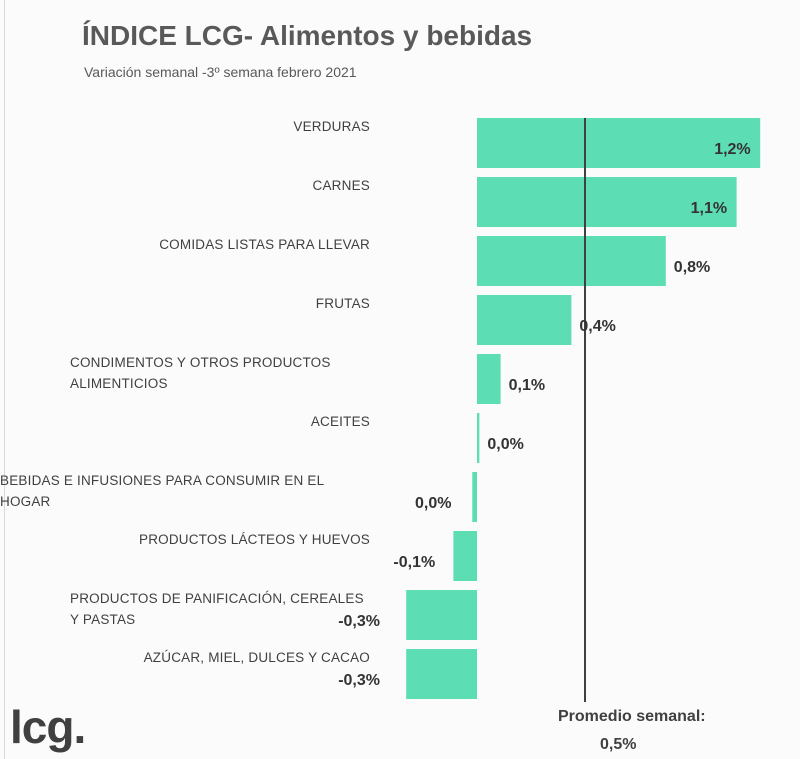 This screenshot has width=800, height=759. What do you see at coordinates (331, 126) in the screenshot?
I see `category-label-0: VERDURAS` at bounding box center [331, 126].